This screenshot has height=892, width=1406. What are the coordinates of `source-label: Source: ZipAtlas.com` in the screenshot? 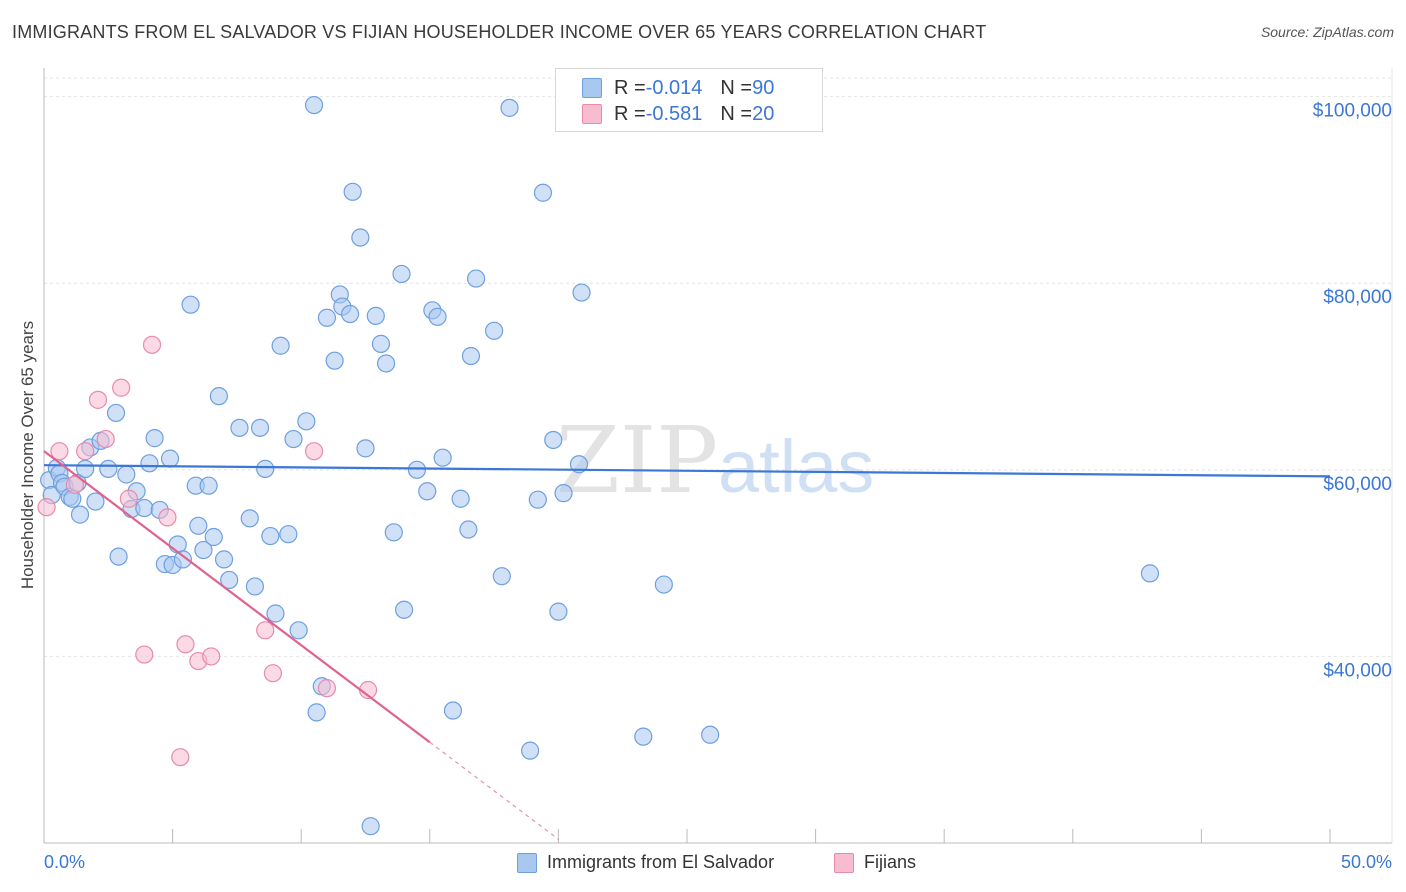 It's located at (1327, 32).